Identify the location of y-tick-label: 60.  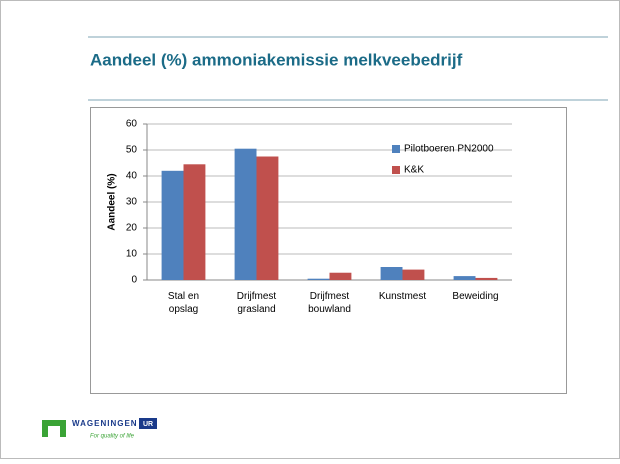
(132, 124).